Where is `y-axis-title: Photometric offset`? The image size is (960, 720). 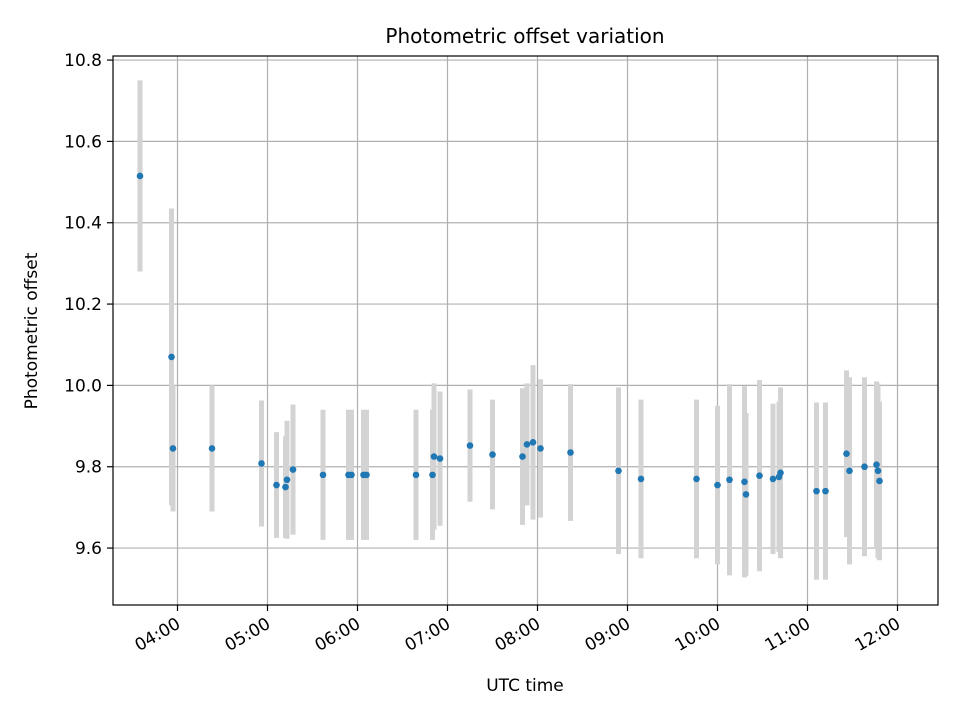
y-axis-title: Photometric offset is located at coordinates (32, 330).